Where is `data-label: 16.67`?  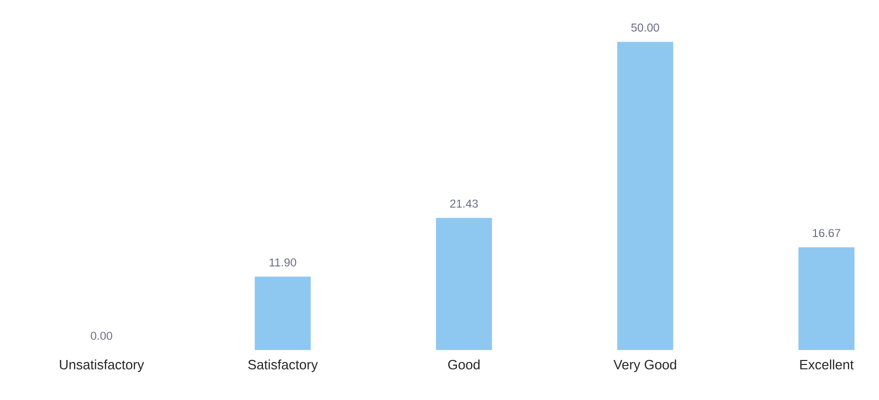
data-label: 16.67 is located at coordinates (826, 233).